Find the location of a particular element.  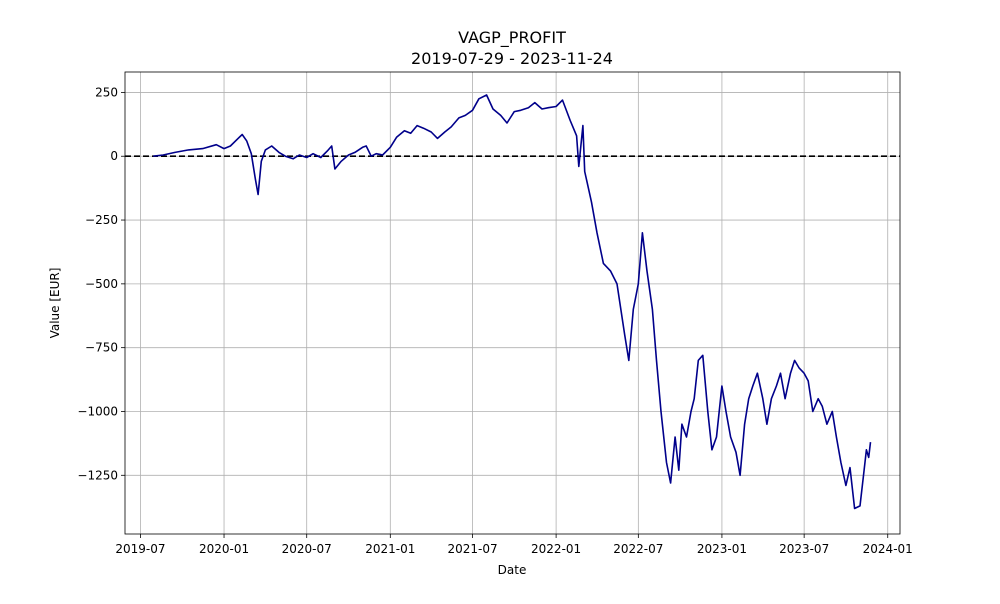

y-tick-label: −500 is located at coordinates (101, 284).